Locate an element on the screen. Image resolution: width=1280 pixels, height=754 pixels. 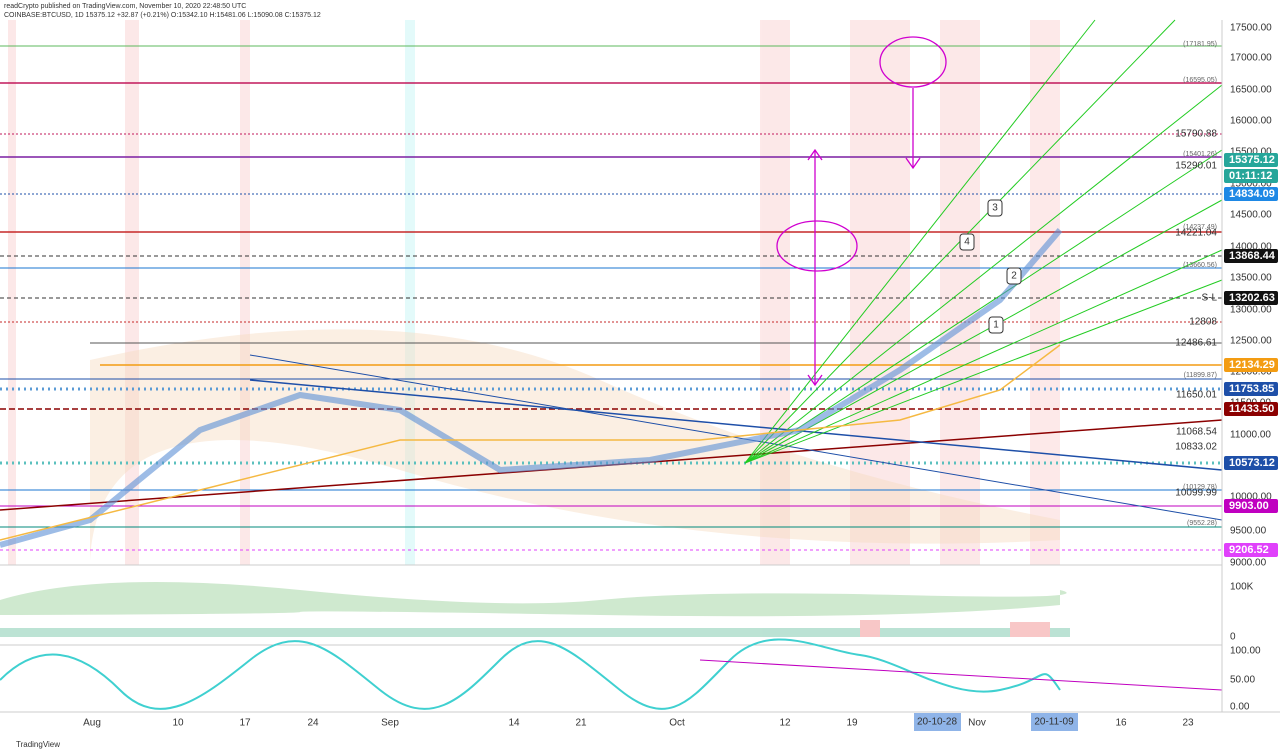
price-tick-label: 17500.00 is located at coordinates (1251, 28).